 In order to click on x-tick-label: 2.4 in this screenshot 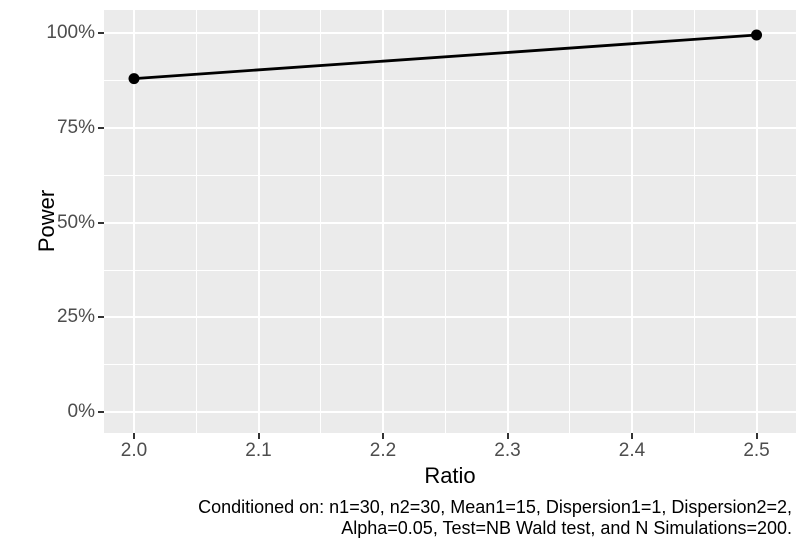, I will do `click(632, 450)`.